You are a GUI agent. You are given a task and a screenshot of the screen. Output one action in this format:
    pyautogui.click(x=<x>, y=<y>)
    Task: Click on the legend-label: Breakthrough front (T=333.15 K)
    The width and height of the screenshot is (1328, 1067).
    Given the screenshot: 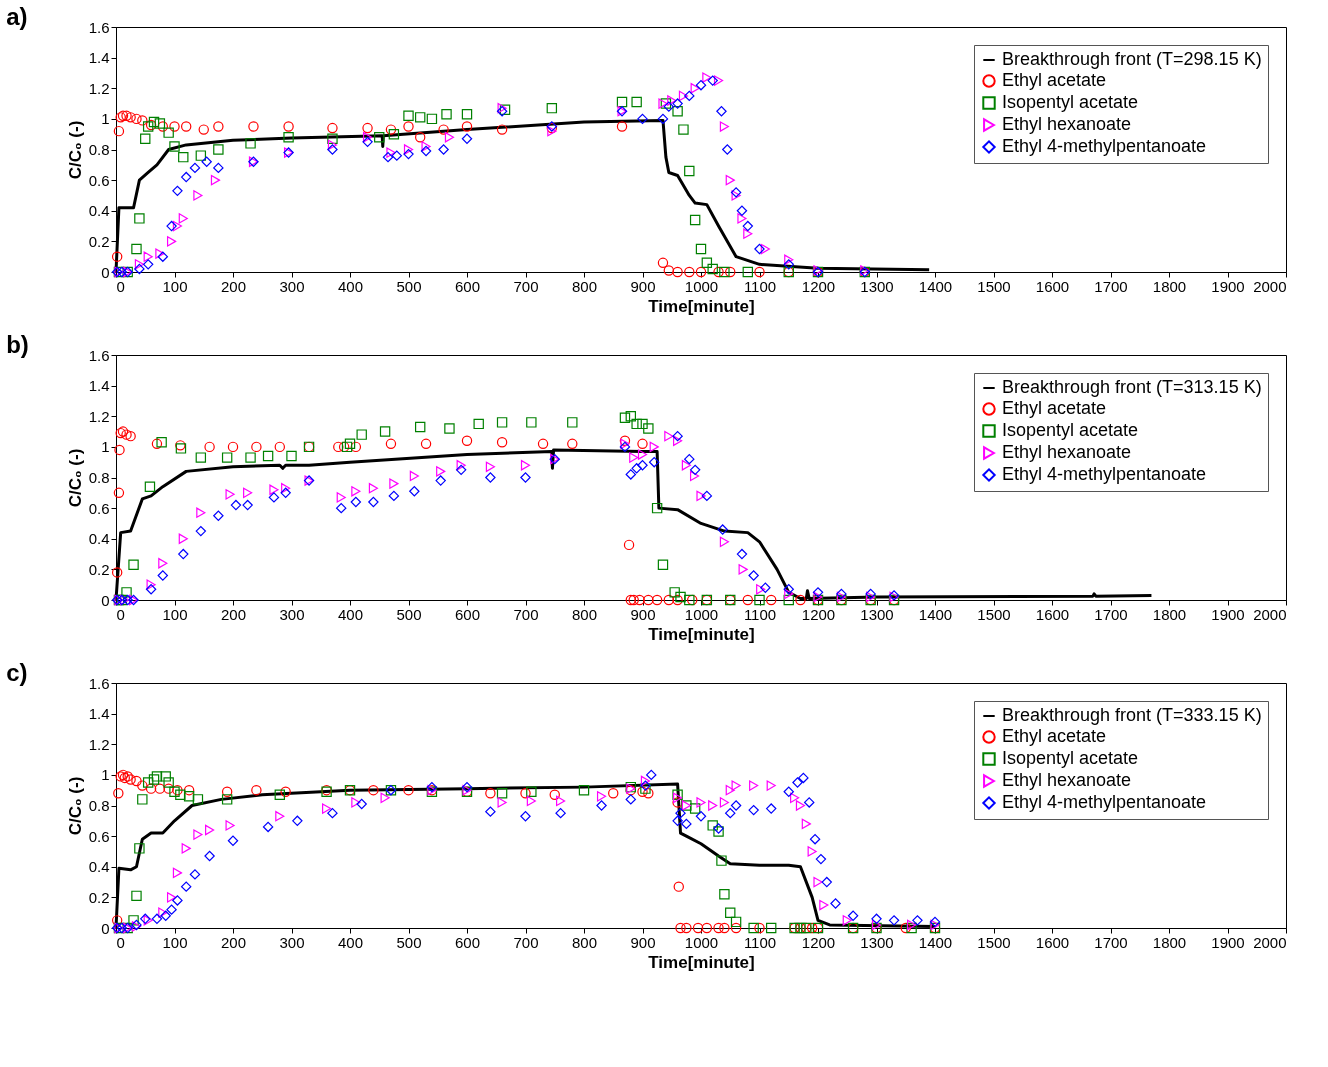 What is the action you would take?
    pyautogui.click(x=1132, y=715)
    